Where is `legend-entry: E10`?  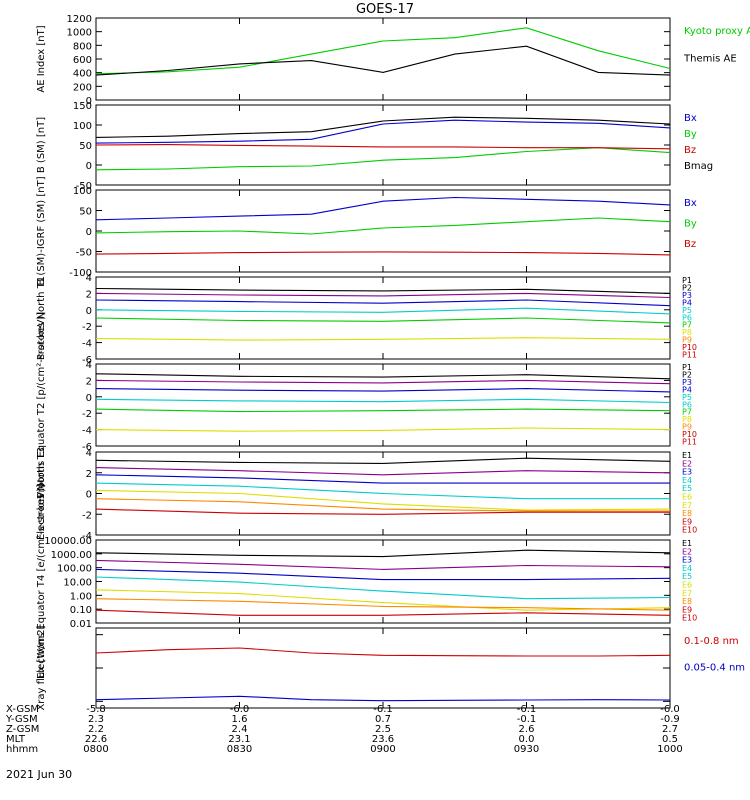
legend-entry: E10 is located at coordinates (689, 530).